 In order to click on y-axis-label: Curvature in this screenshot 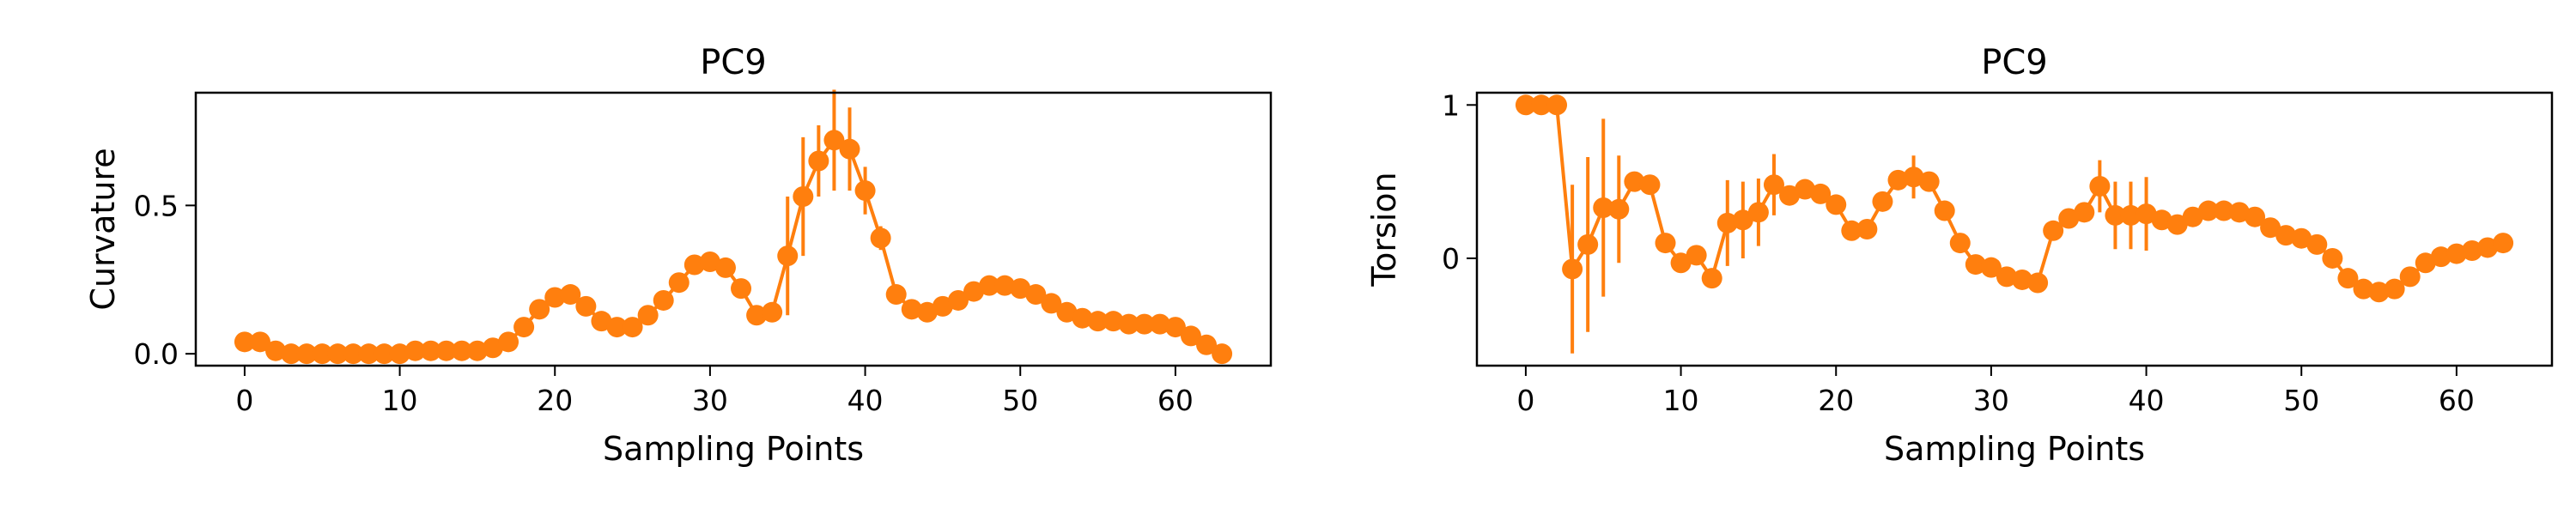, I will do `click(103, 229)`.